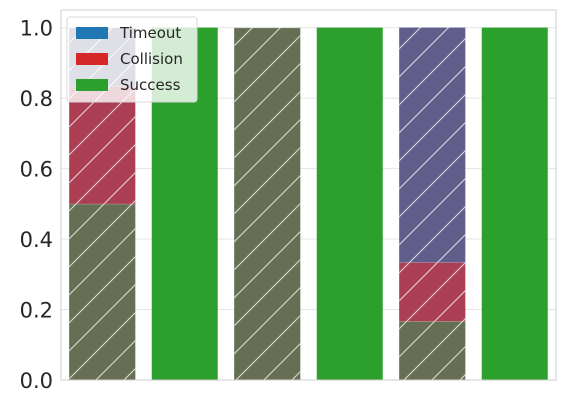 This screenshot has height=404, width=565. I want to click on legend-swatch-collision, so click(92, 59).